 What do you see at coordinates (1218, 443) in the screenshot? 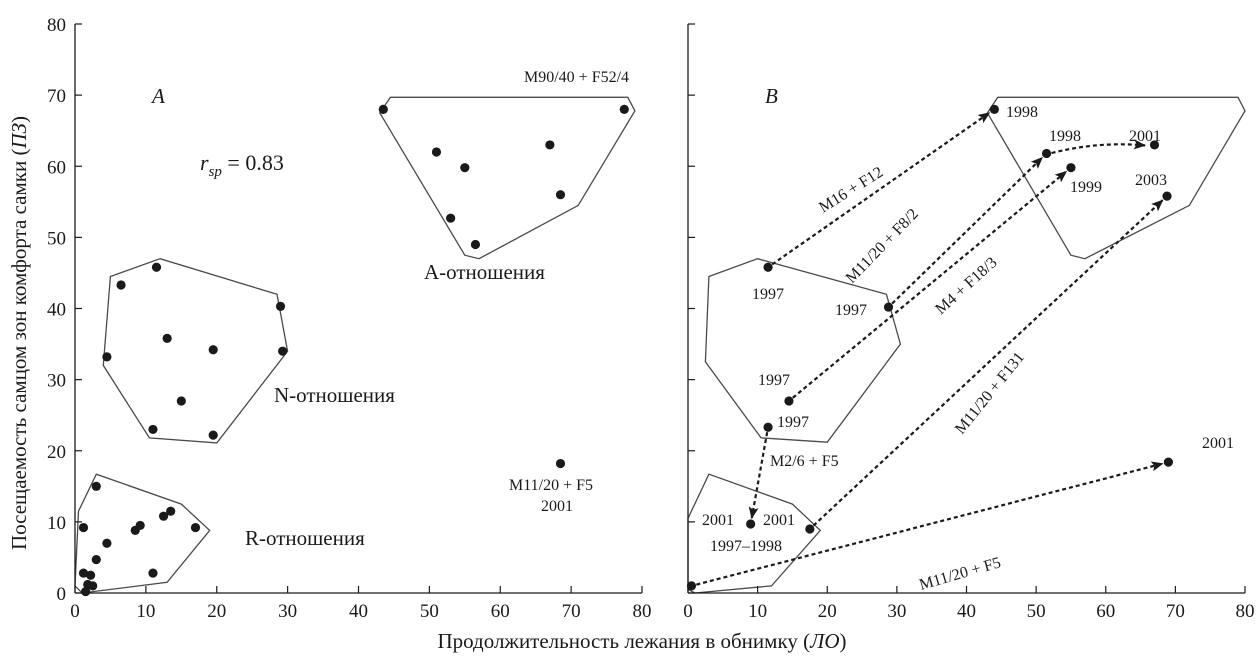
I see `point-label-2001-right: 2001` at bounding box center [1218, 443].